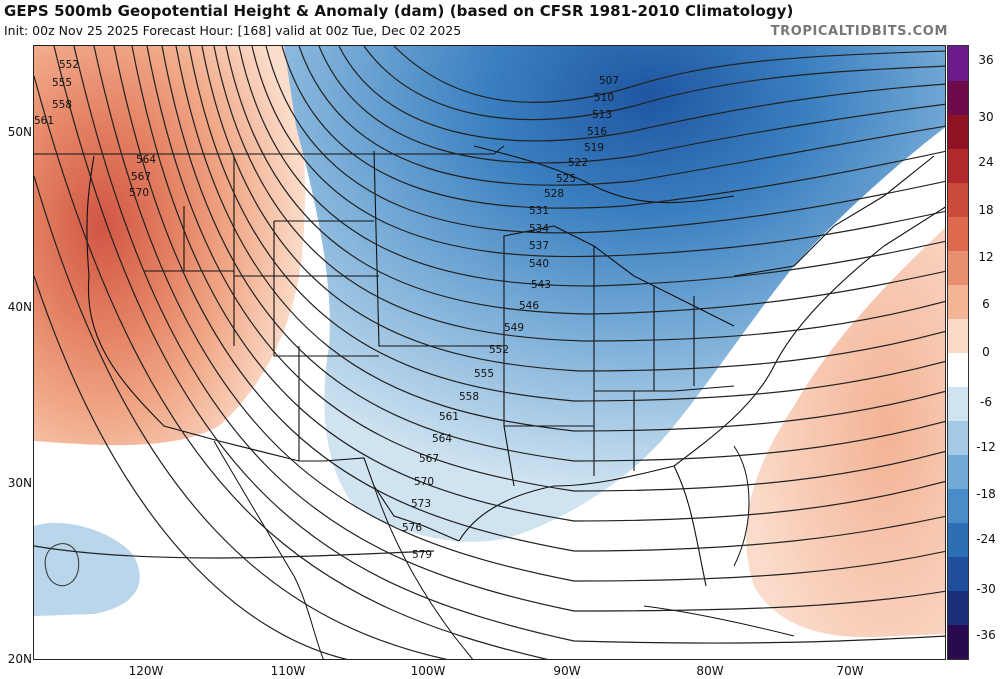 Image resolution: width=1000 pixels, height=679 pixels. Describe the element at coordinates (514, 328) in the screenshot. I see `contour-label: 549` at that location.